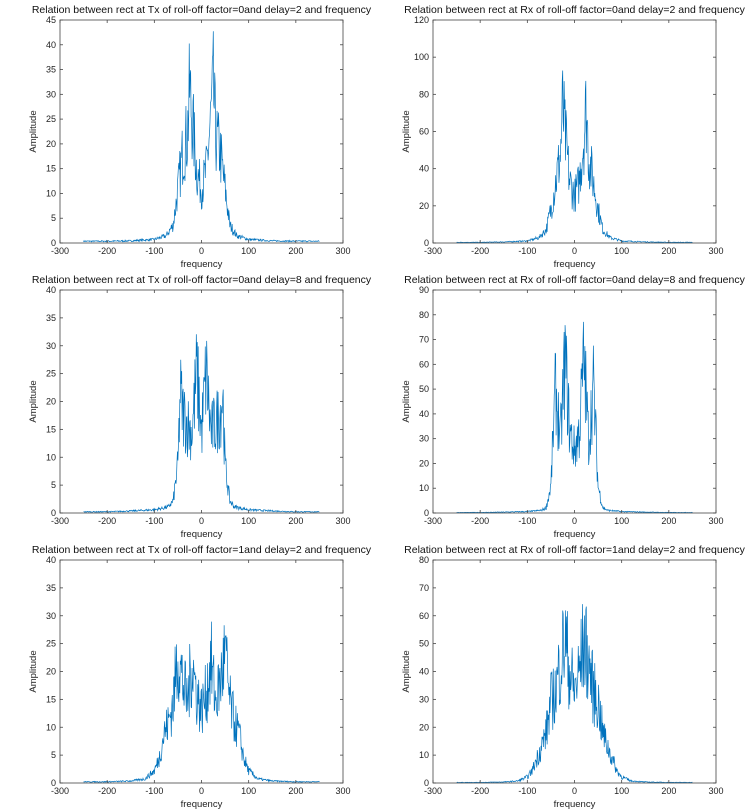  I want to click on y-tick-label: 80, so click(424, 315).